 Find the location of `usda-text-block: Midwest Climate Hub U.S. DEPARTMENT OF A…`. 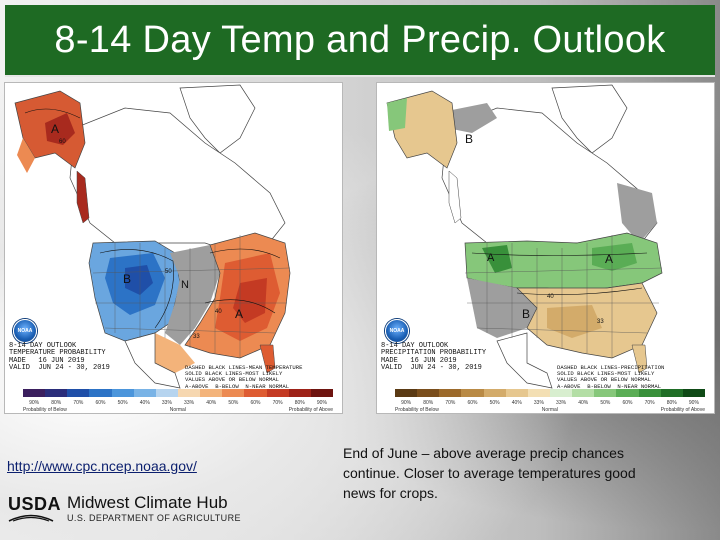

usda-text-block: Midwest Climate Hub U.S. DEPARTMENT OF A… is located at coordinates (154, 508).